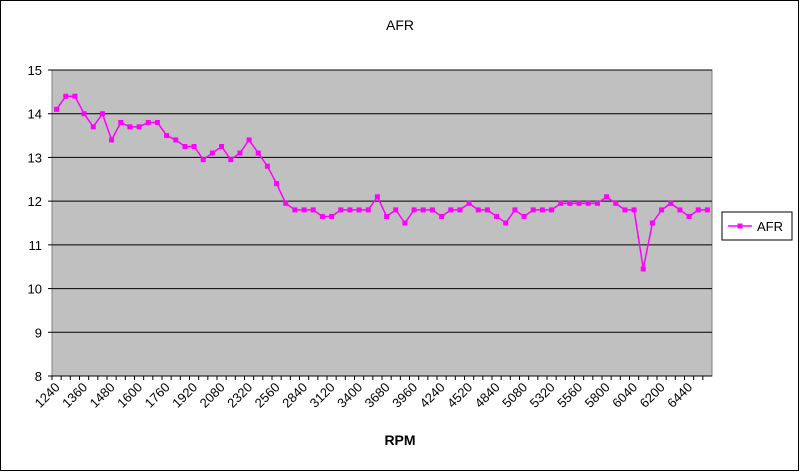  I want to click on y-tick-label: 8, so click(38, 376).